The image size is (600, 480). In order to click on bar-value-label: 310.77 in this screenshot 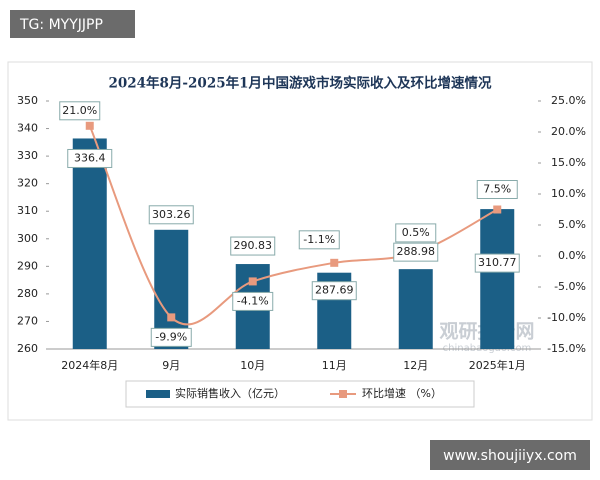, I will do `click(497, 262)`.